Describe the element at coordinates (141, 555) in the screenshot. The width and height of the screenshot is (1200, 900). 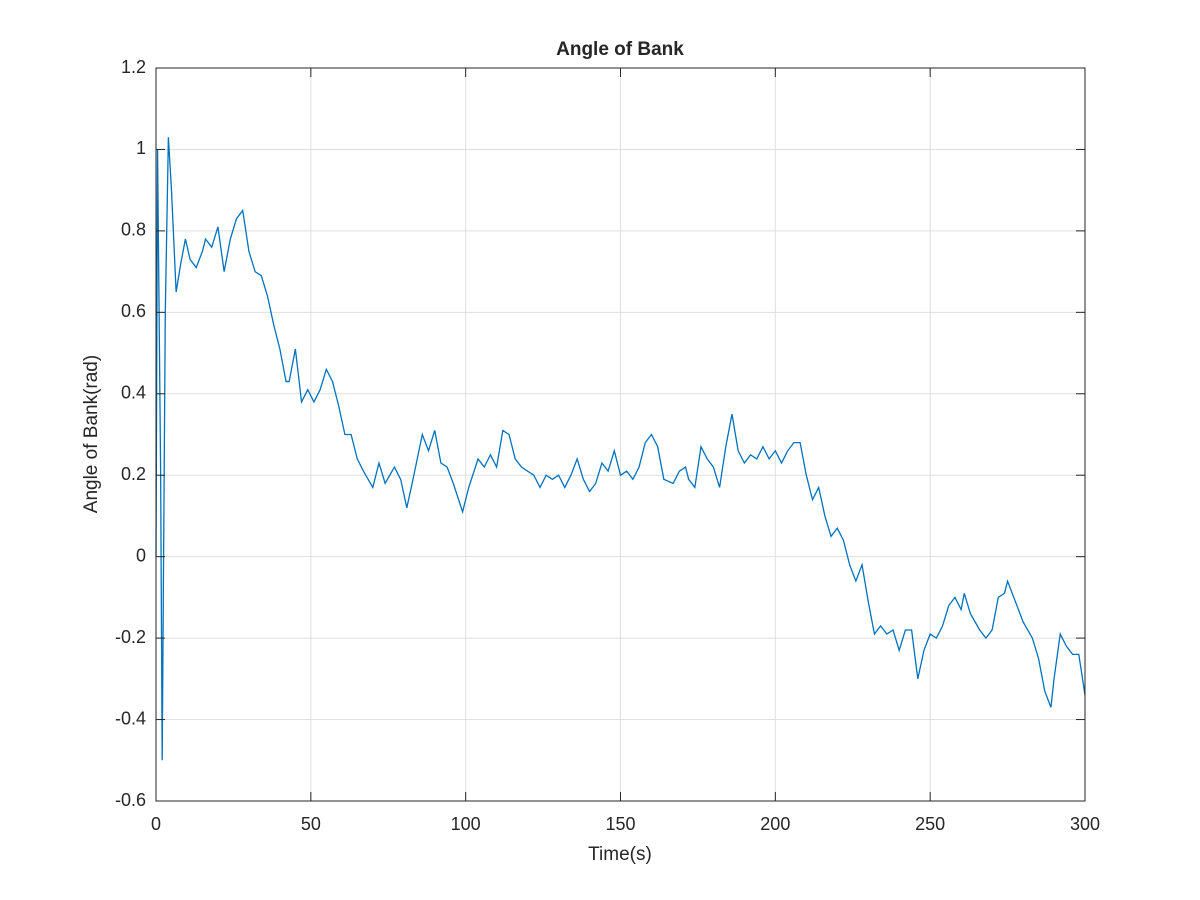
I see `y-tick-label: 0` at that location.